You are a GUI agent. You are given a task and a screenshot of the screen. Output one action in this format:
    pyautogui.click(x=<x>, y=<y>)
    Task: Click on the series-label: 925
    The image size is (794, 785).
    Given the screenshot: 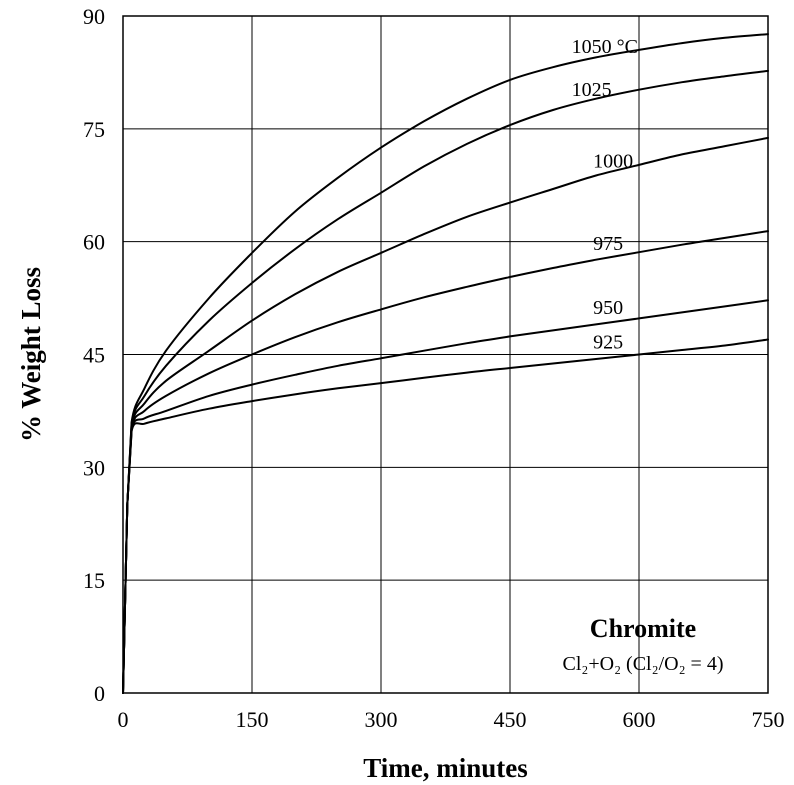 What is the action you would take?
    pyautogui.click(x=608, y=342)
    